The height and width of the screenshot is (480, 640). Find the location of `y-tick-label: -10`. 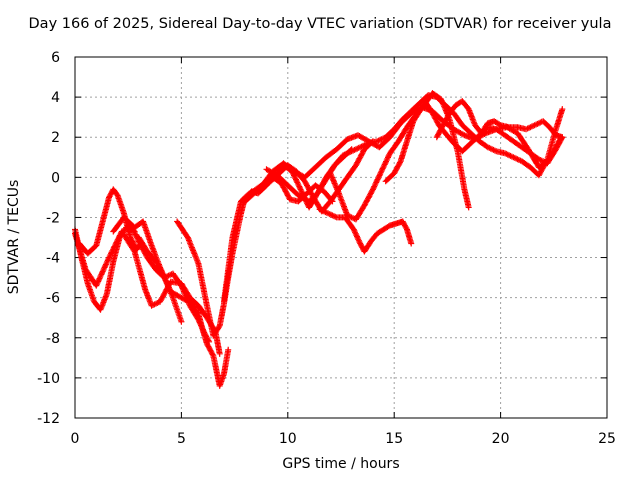

y-tick-label: -10 is located at coordinates (48, 379).